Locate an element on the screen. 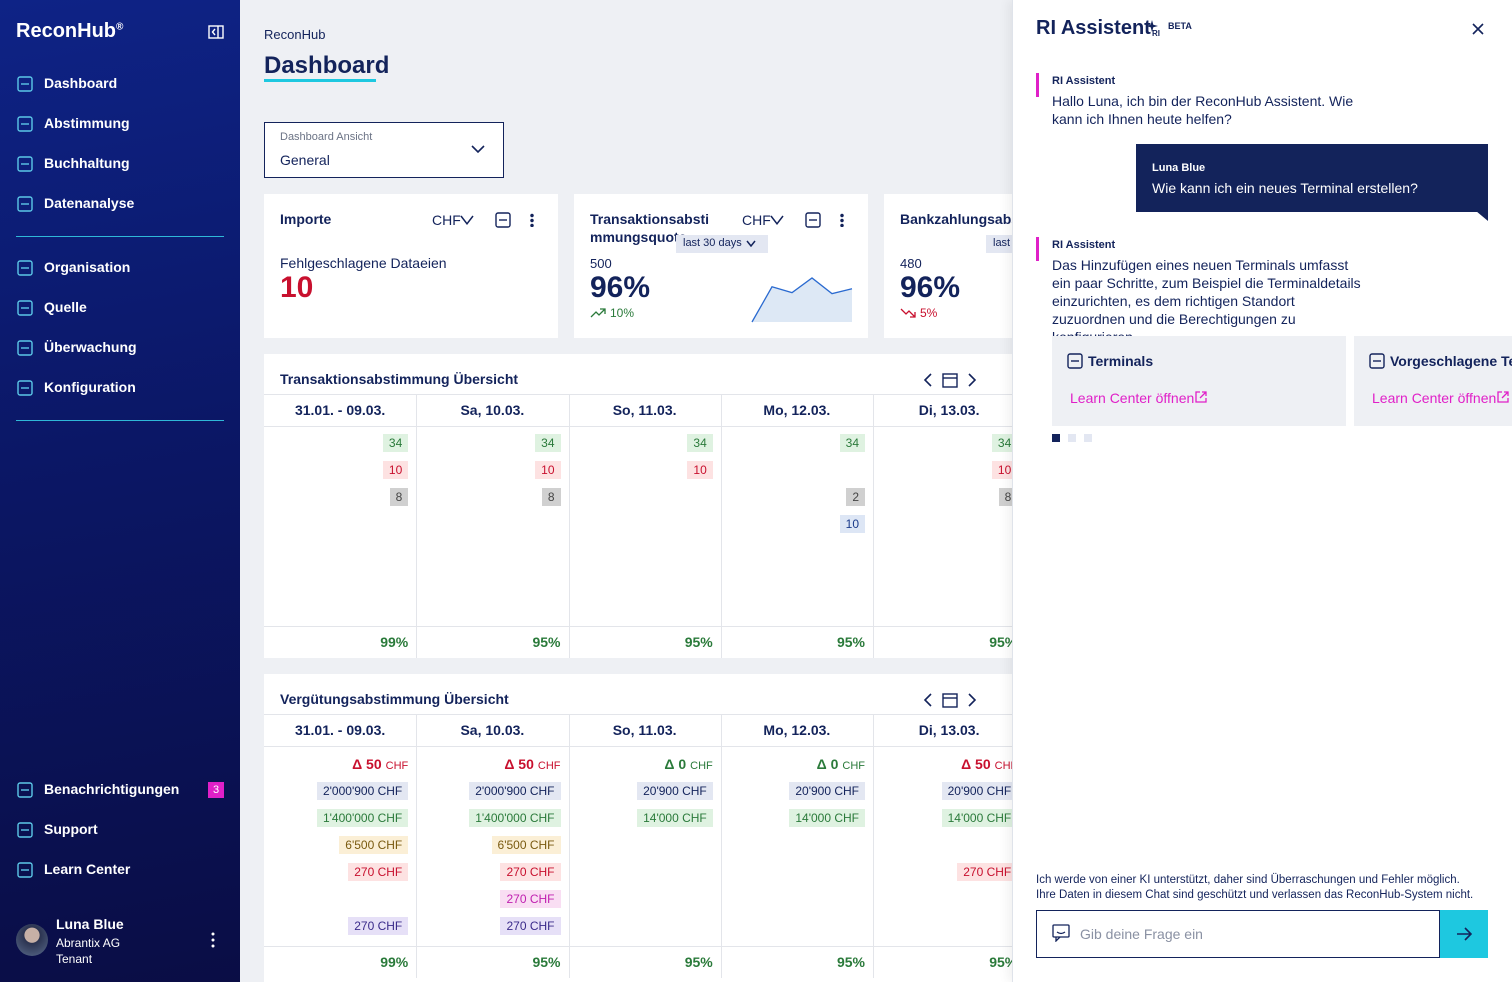 The height and width of the screenshot is (982, 1512). nav-item: Support is located at coordinates (71, 829).